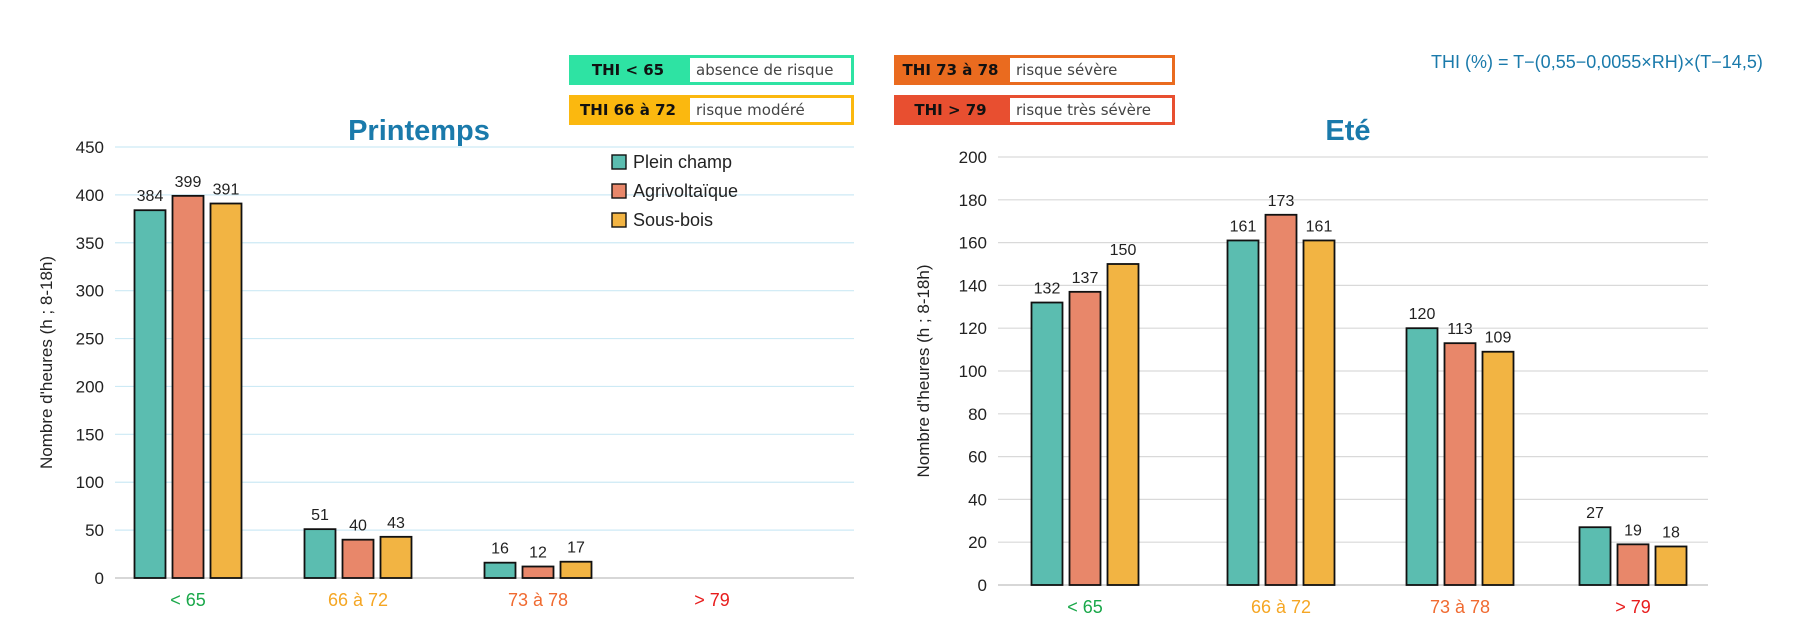 Image resolution: width=1800 pixels, height=632 pixels. What do you see at coordinates (673, 220) in the screenshot?
I see `legend-label: Sous-bois` at bounding box center [673, 220].